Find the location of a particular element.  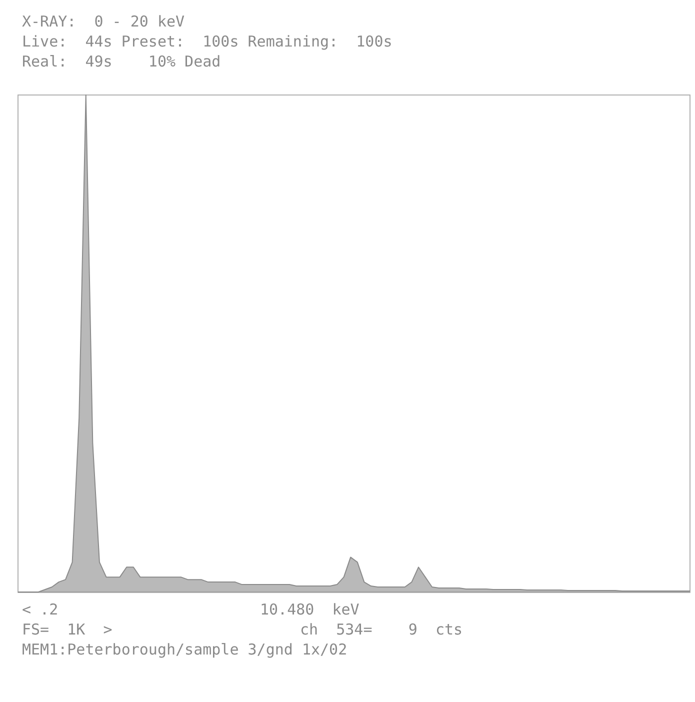

text: Live: 44s Preset: 100s Remaining: 100s is located at coordinates (207, 41).